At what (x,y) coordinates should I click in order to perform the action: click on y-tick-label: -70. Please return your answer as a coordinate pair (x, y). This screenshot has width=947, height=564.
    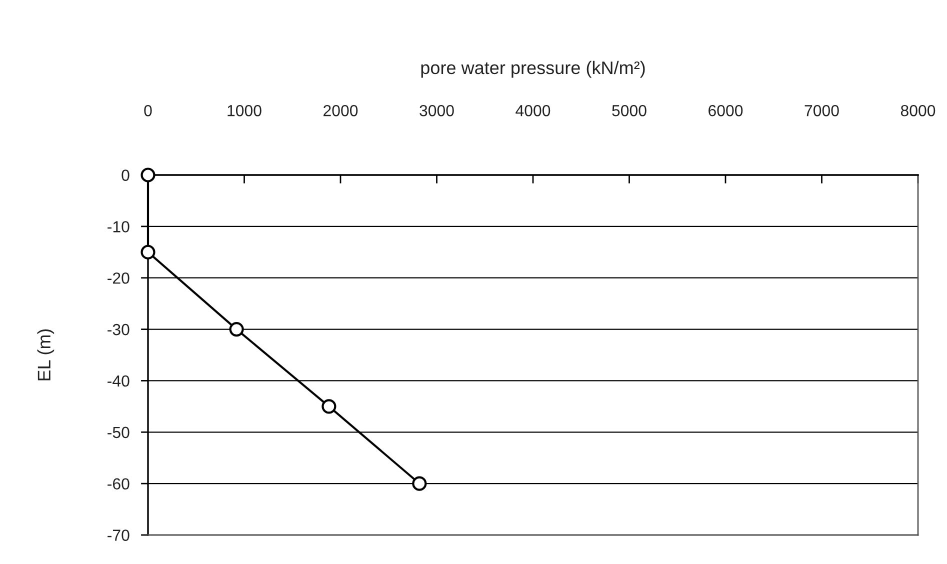
    Looking at the image, I should click on (119, 535).